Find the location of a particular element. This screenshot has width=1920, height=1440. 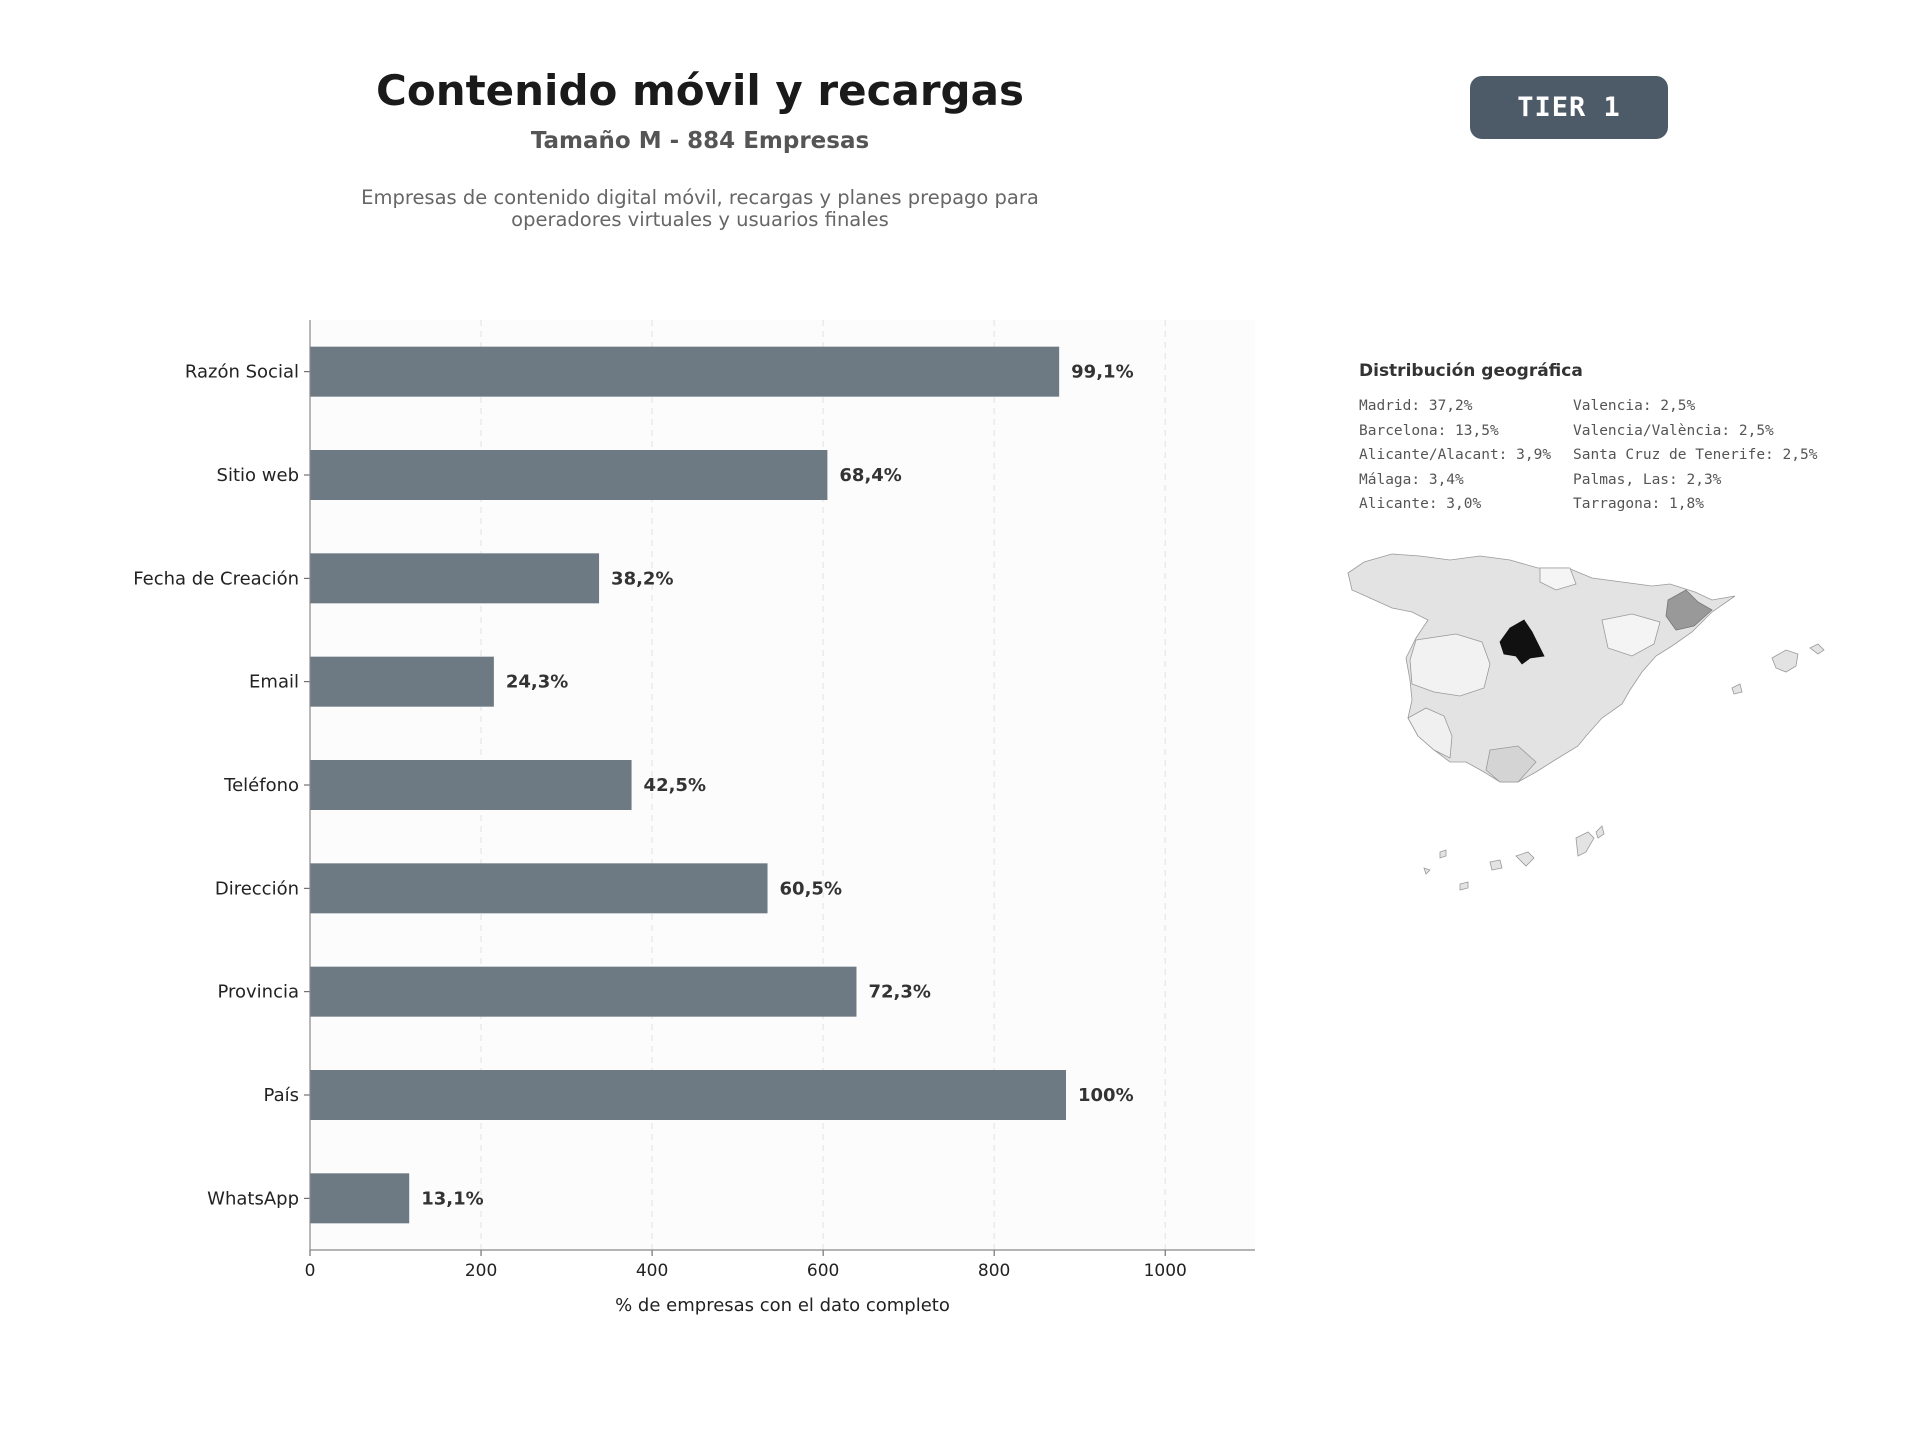

map-balearics is located at coordinates (1778, 669).